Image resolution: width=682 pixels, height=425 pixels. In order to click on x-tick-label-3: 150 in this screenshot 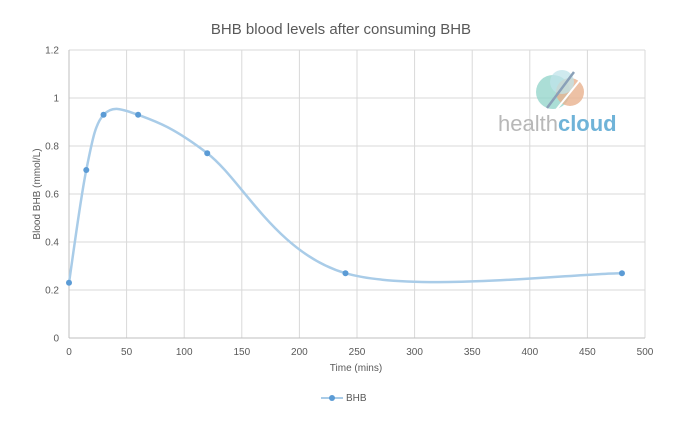, I will do `click(241, 352)`.